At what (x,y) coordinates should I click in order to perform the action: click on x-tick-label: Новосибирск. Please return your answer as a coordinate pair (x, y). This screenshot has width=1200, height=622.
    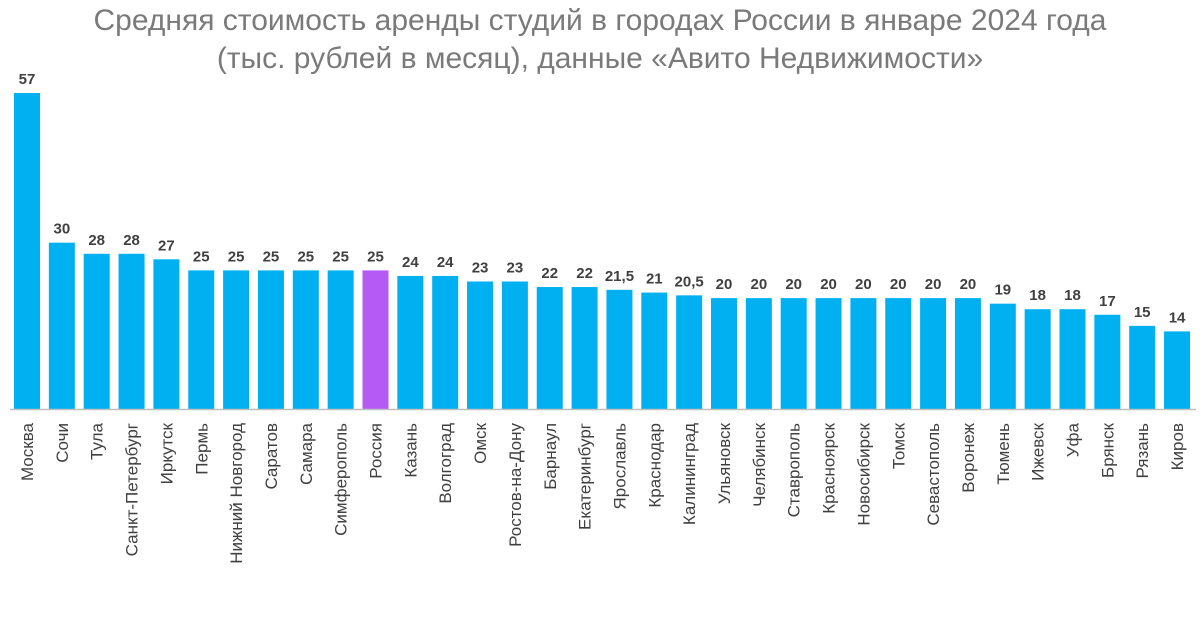
    Looking at the image, I should click on (863, 473).